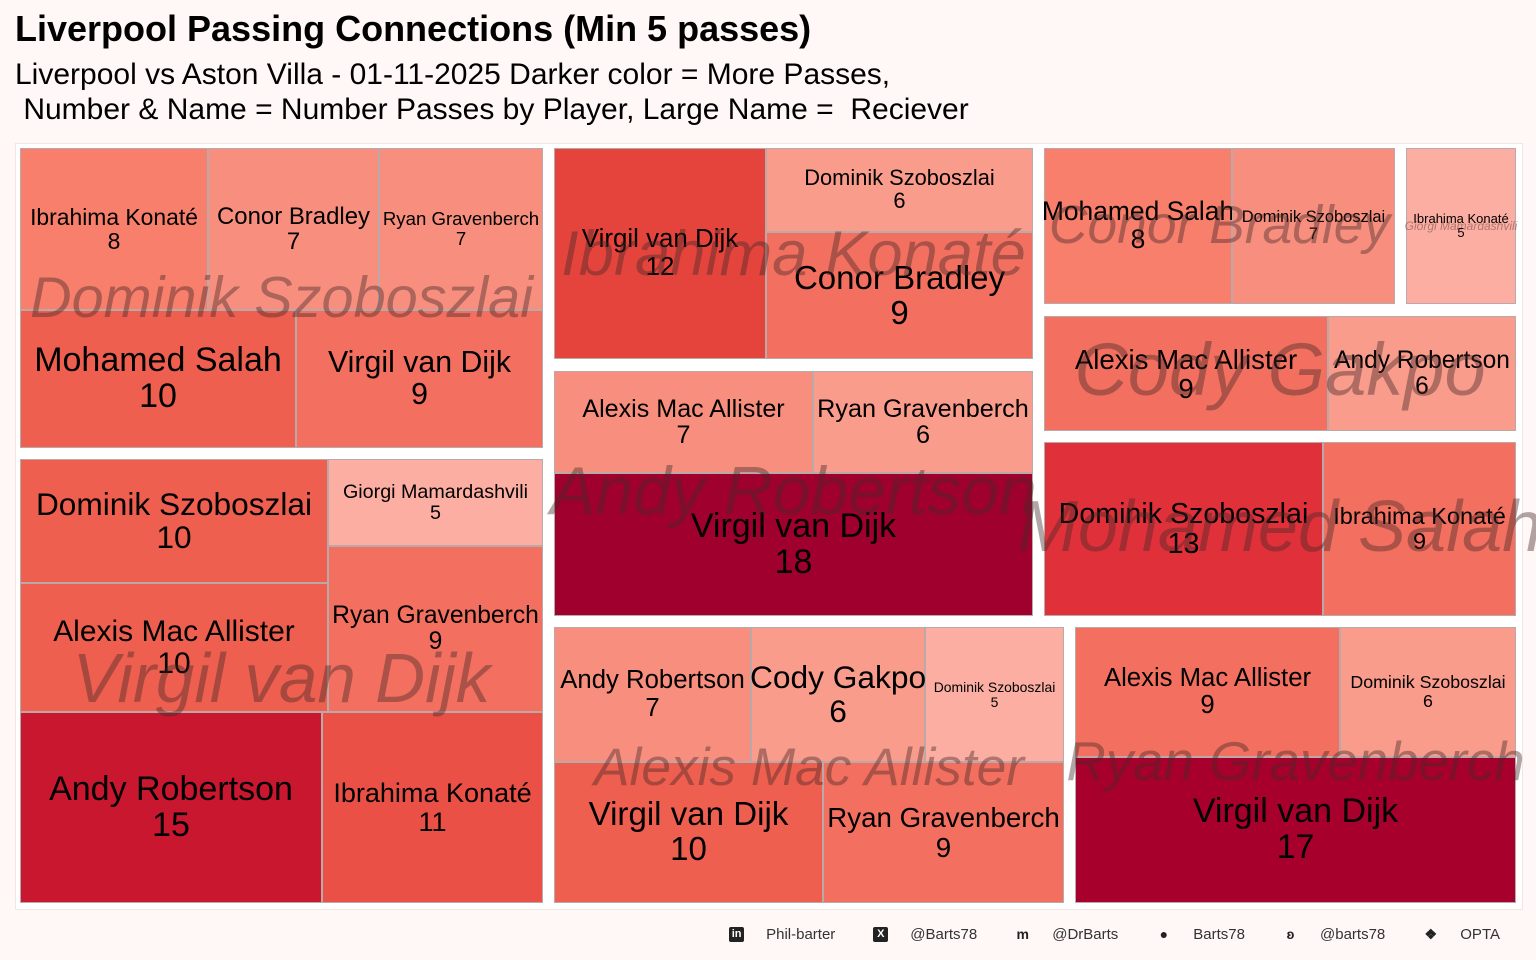  I want to click on tile-virgil-van-dijk-from-ibrahima-konate: Ibrahima Konaté 11, so click(432, 807).